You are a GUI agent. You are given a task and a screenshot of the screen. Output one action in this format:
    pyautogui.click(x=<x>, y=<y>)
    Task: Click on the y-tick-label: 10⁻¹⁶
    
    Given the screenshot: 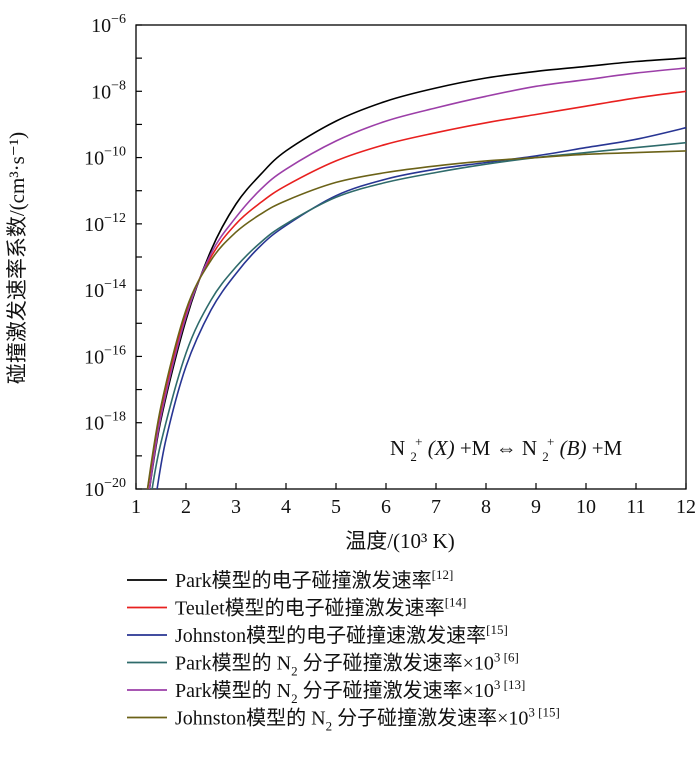 What is the action you would take?
    pyautogui.click(x=105, y=355)
    